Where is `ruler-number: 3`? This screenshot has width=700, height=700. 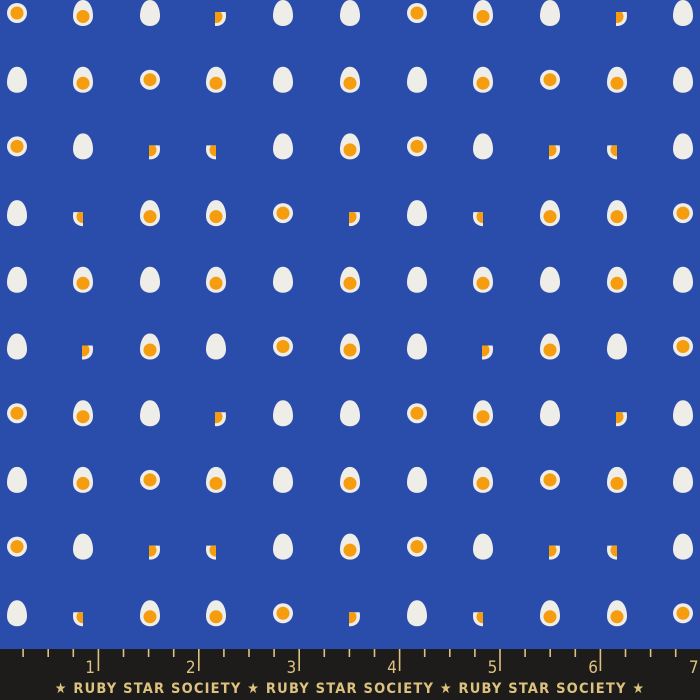
ruler-number: 3 is located at coordinates (291, 668).